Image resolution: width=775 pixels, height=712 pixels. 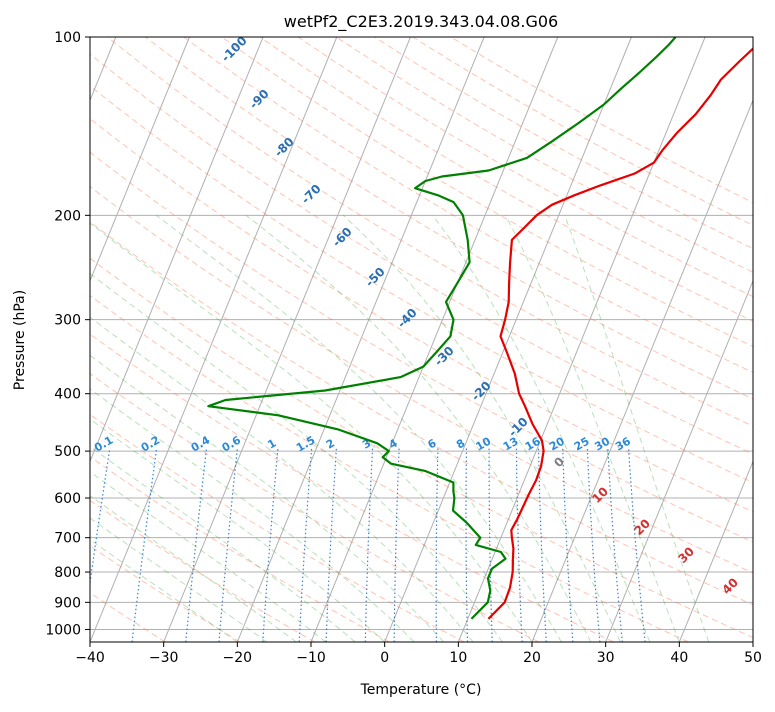 What do you see at coordinates (606, 658) in the screenshot?
I see `x-tick-label: 30` at bounding box center [606, 658].